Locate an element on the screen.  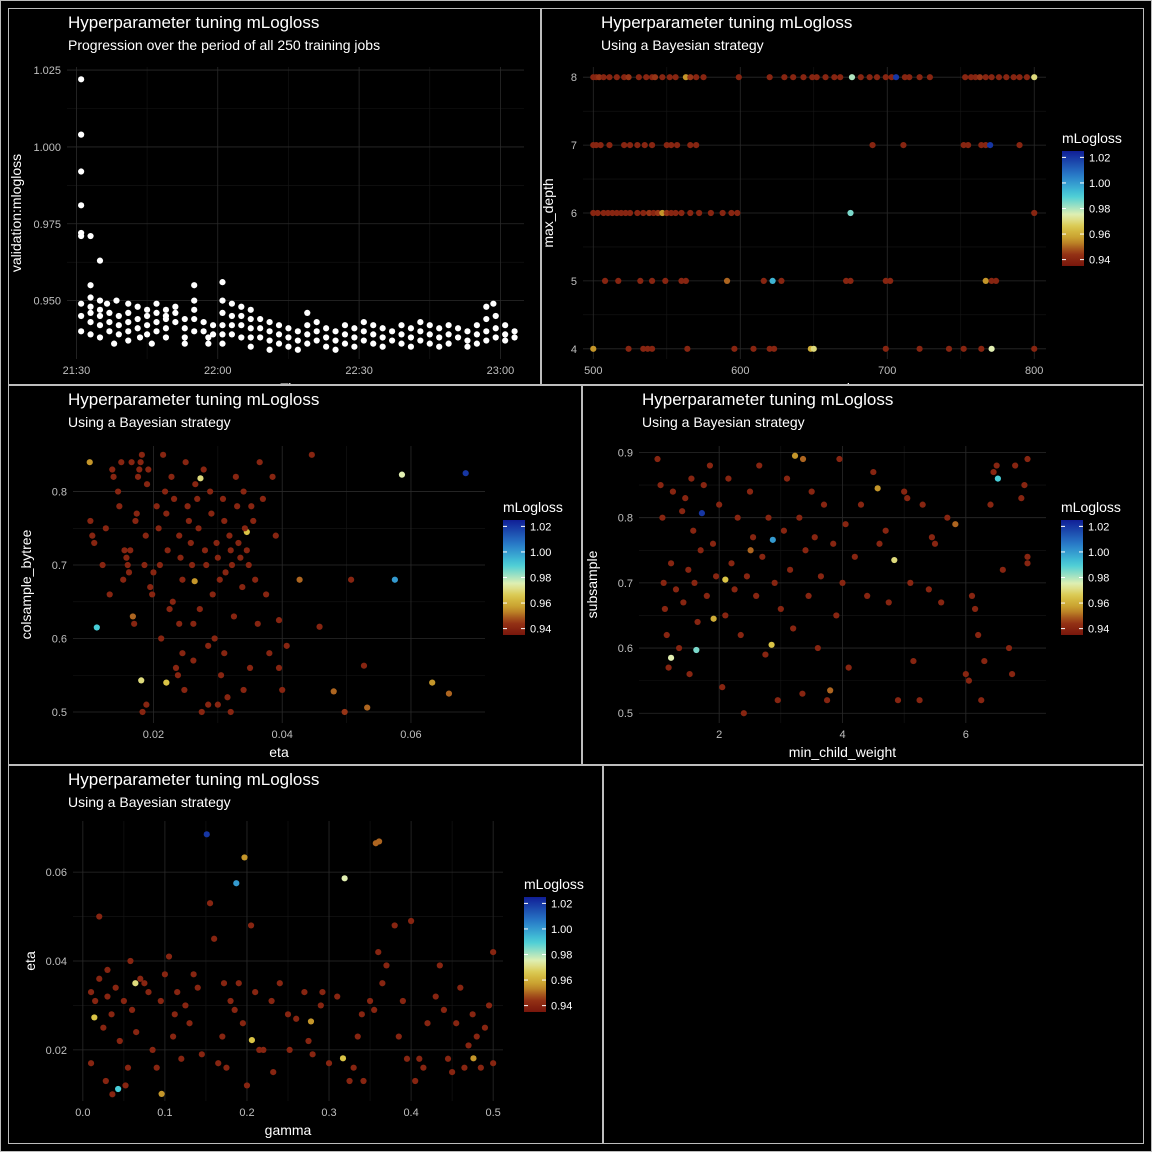
y-axis-label: max_depth is located at coordinates (549, 212).